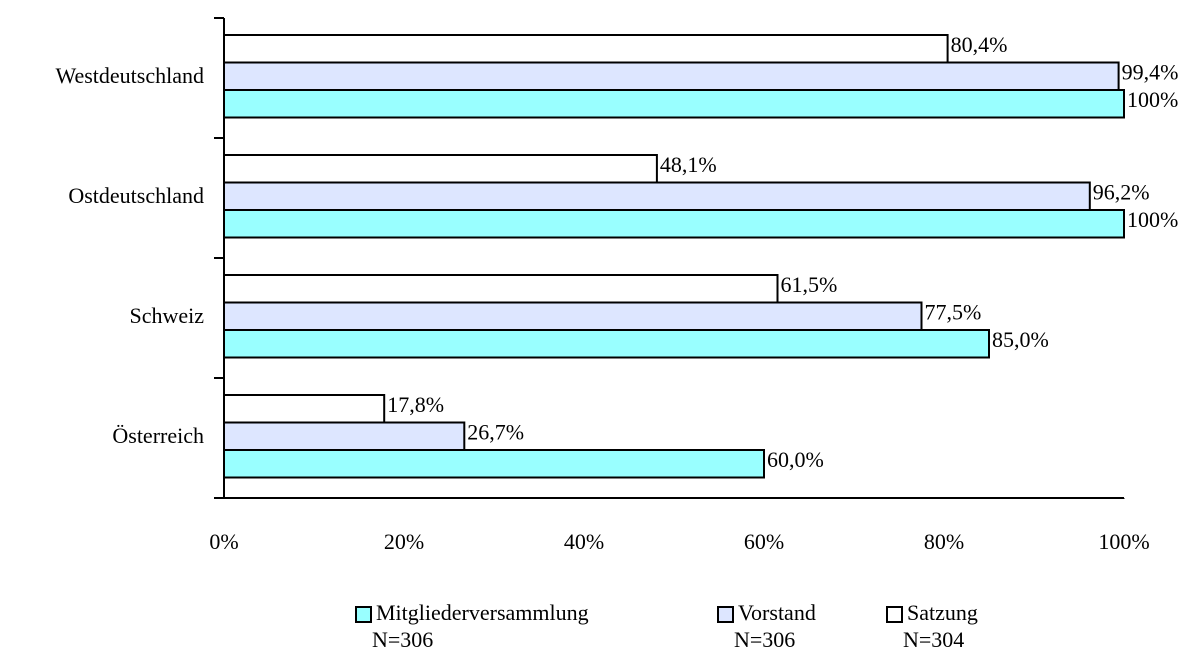 This screenshot has height=653, width=1178. What do you see at coordinates (415, 404) in the screenshot?
I see `data-label: 17,8%` at bounding box center [415, 404].